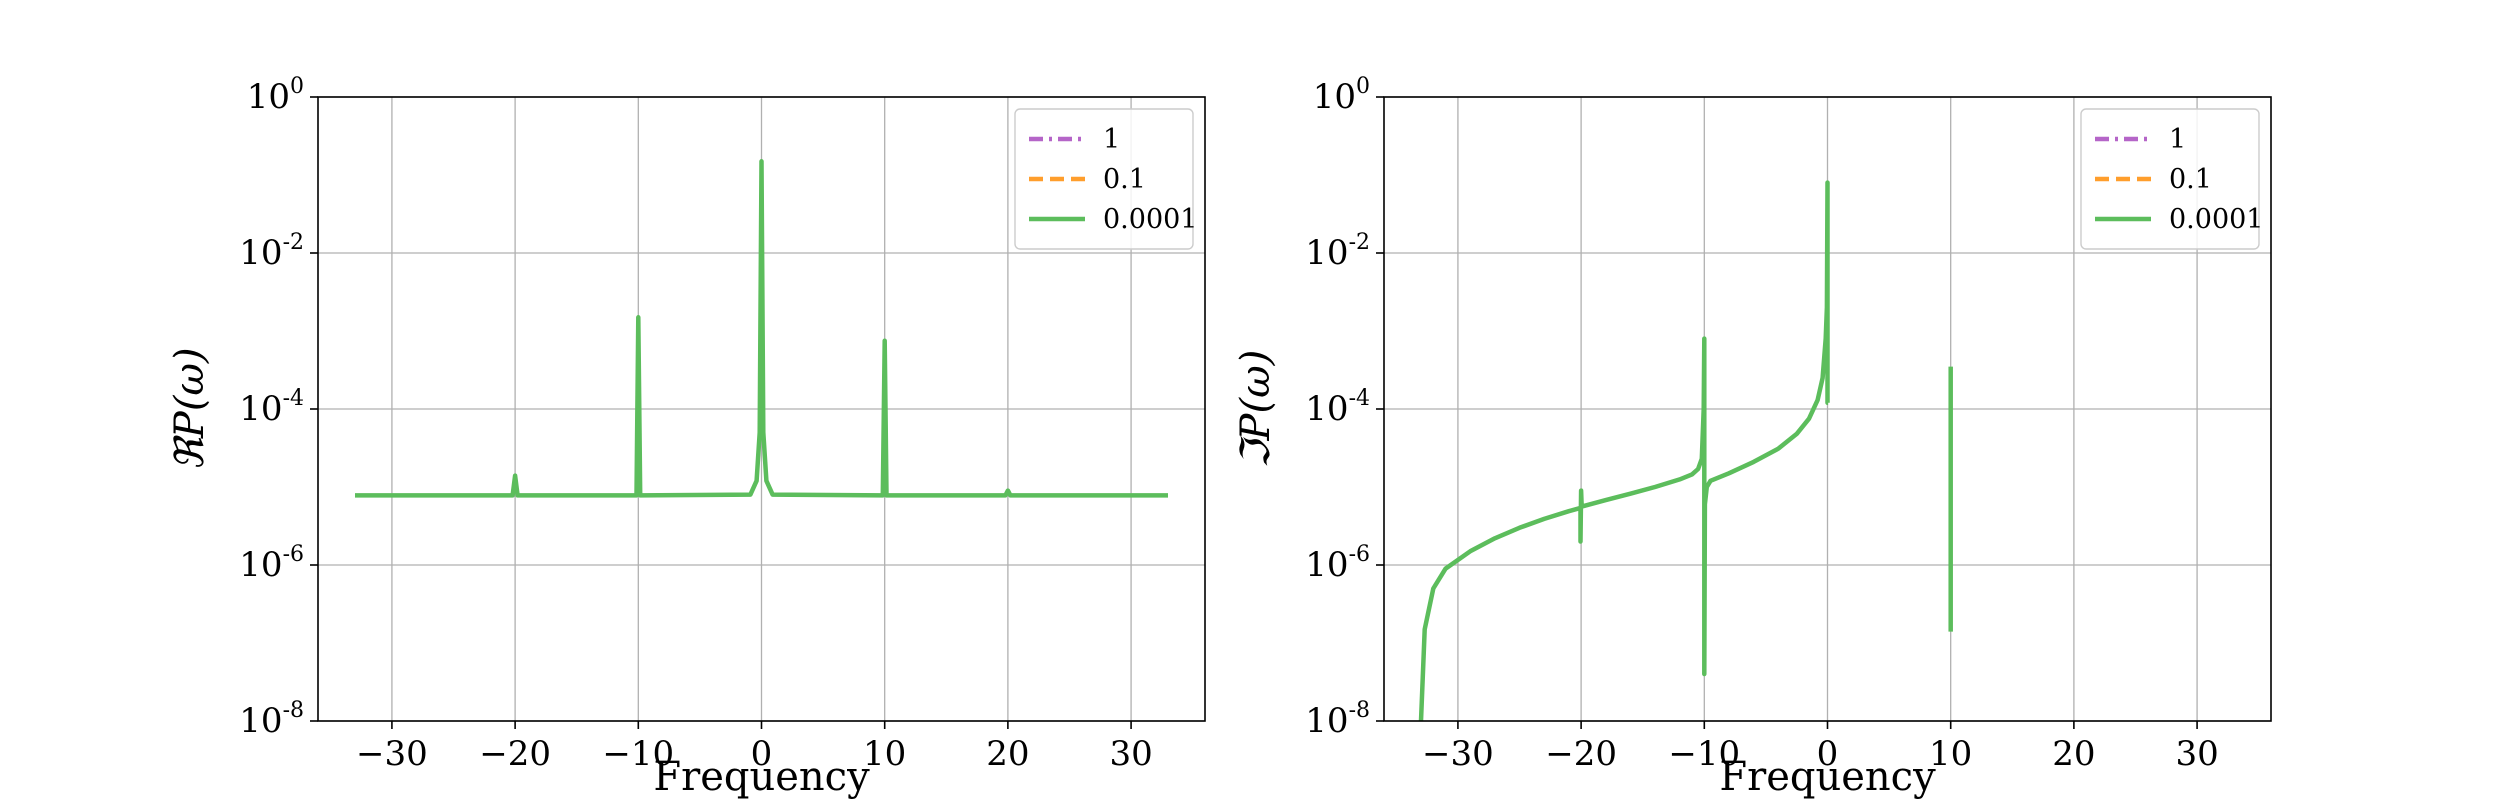 The height and width of the screenshot is (800, 2500). I want to click on y-axis-label: ℑP(ω), so click(1256, 409).